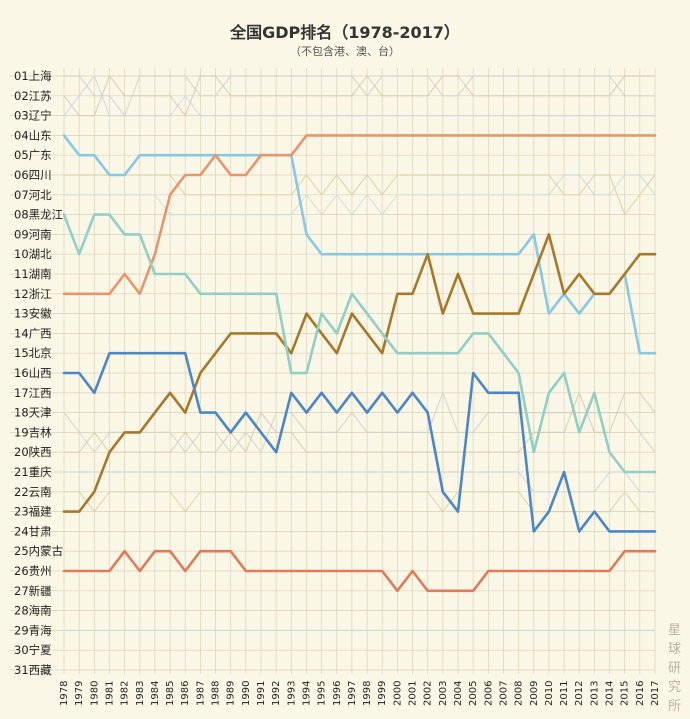 Image resolution: width=690 pixels, height=719 pixels. What do you see at coordinates (345, 51) in the screenshot?
I see `chart-subtitle: （不包含港、澳、台）` at bounding box center [345, 51].